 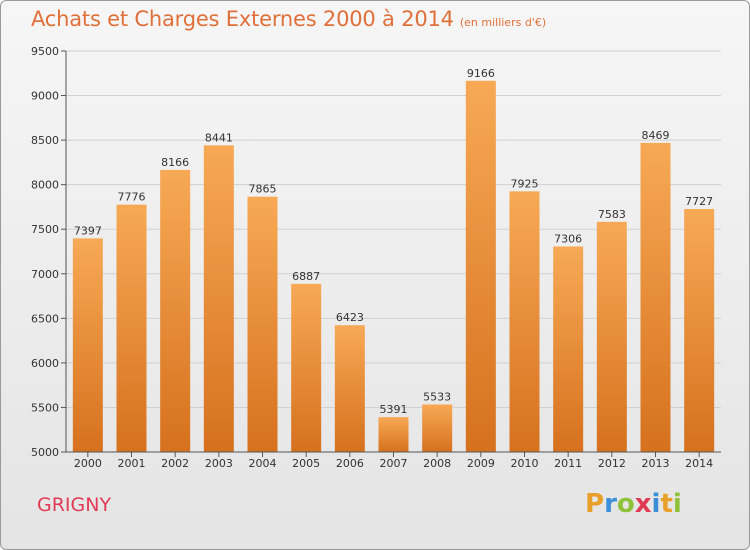 What do you see at coordinates (175, 463) in the screenshot?
I see `x-tick-label: 2002` at bounding box center [175, 463].